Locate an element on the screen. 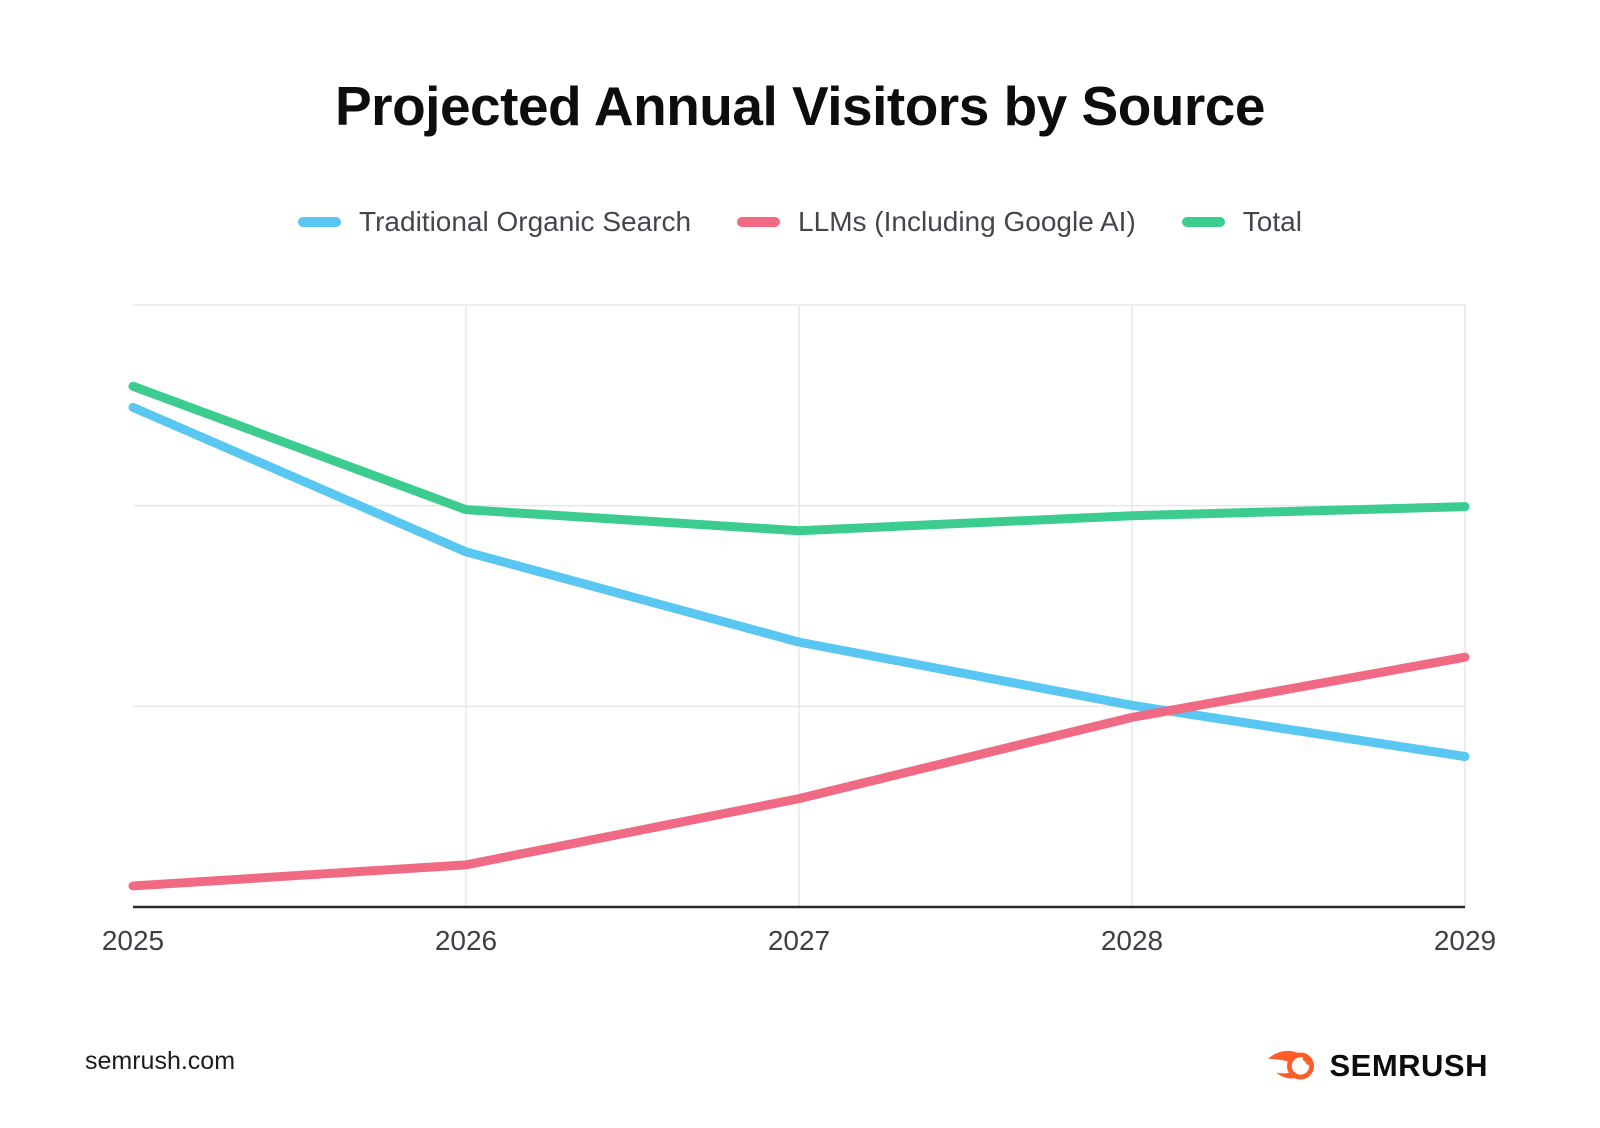 The width and height of the screenshot is (1600, 1128). semrush-comet-icon is located at coordinates (1291, 1065).